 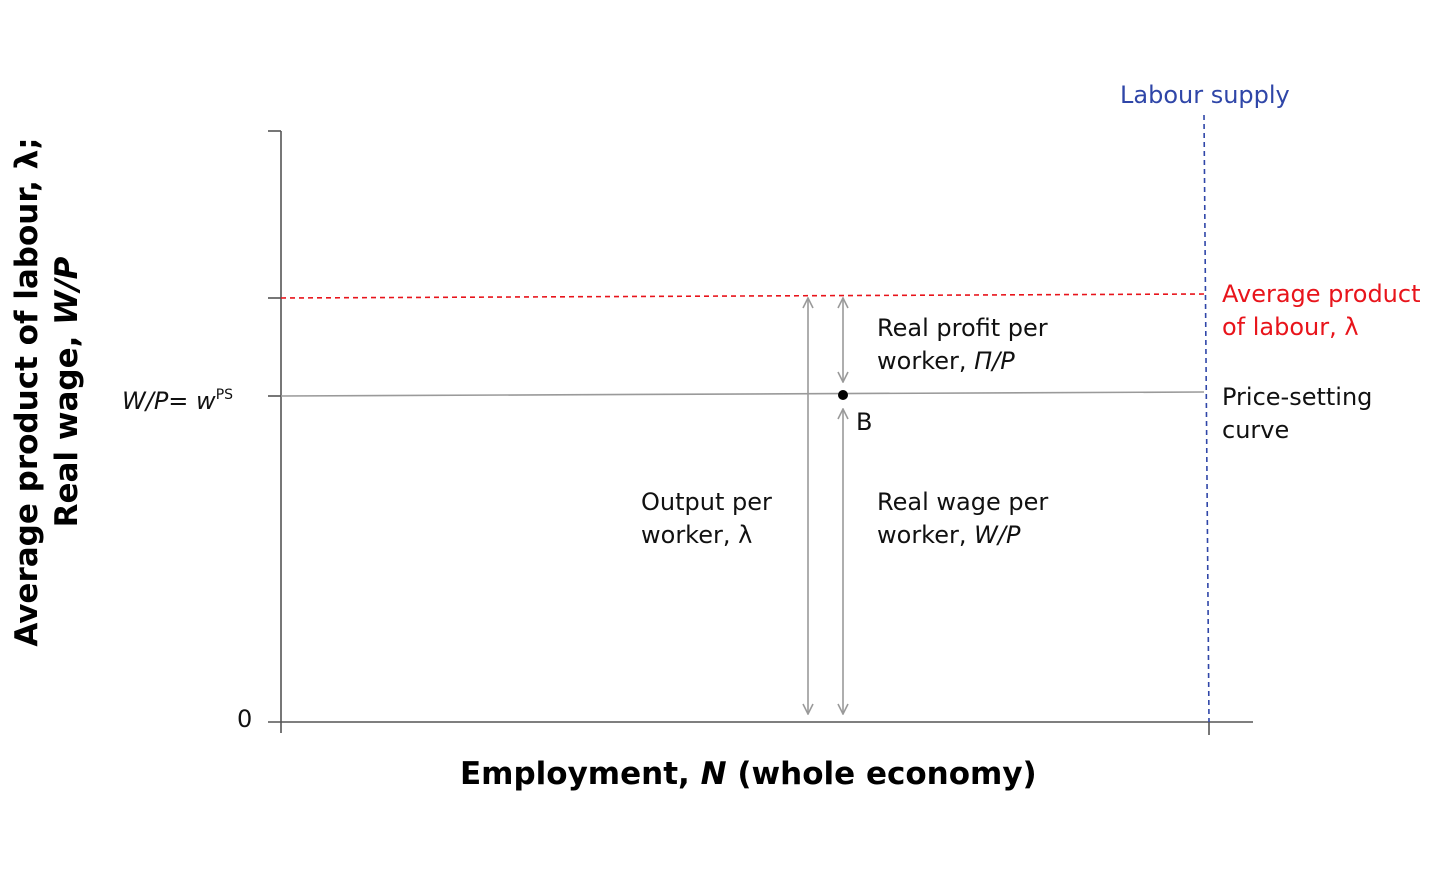 I want to click on average-product-label: Average product of labour, λ, so click(x=1321, y=310).